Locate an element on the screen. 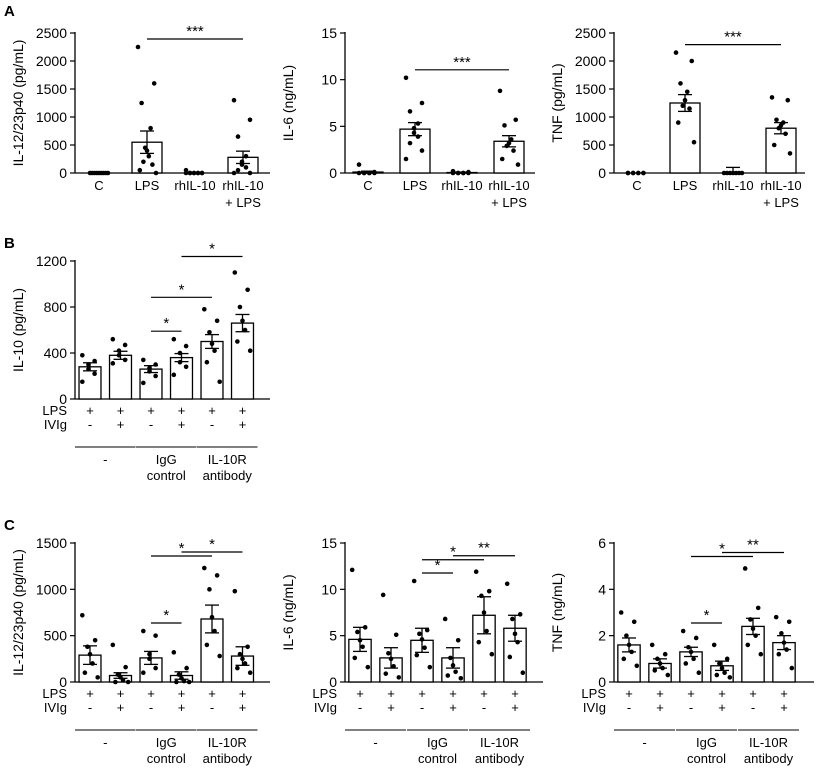 The width and height of the screenshot is (835, 769). y-tick-label: 5 is located at coordinates (333, 126).